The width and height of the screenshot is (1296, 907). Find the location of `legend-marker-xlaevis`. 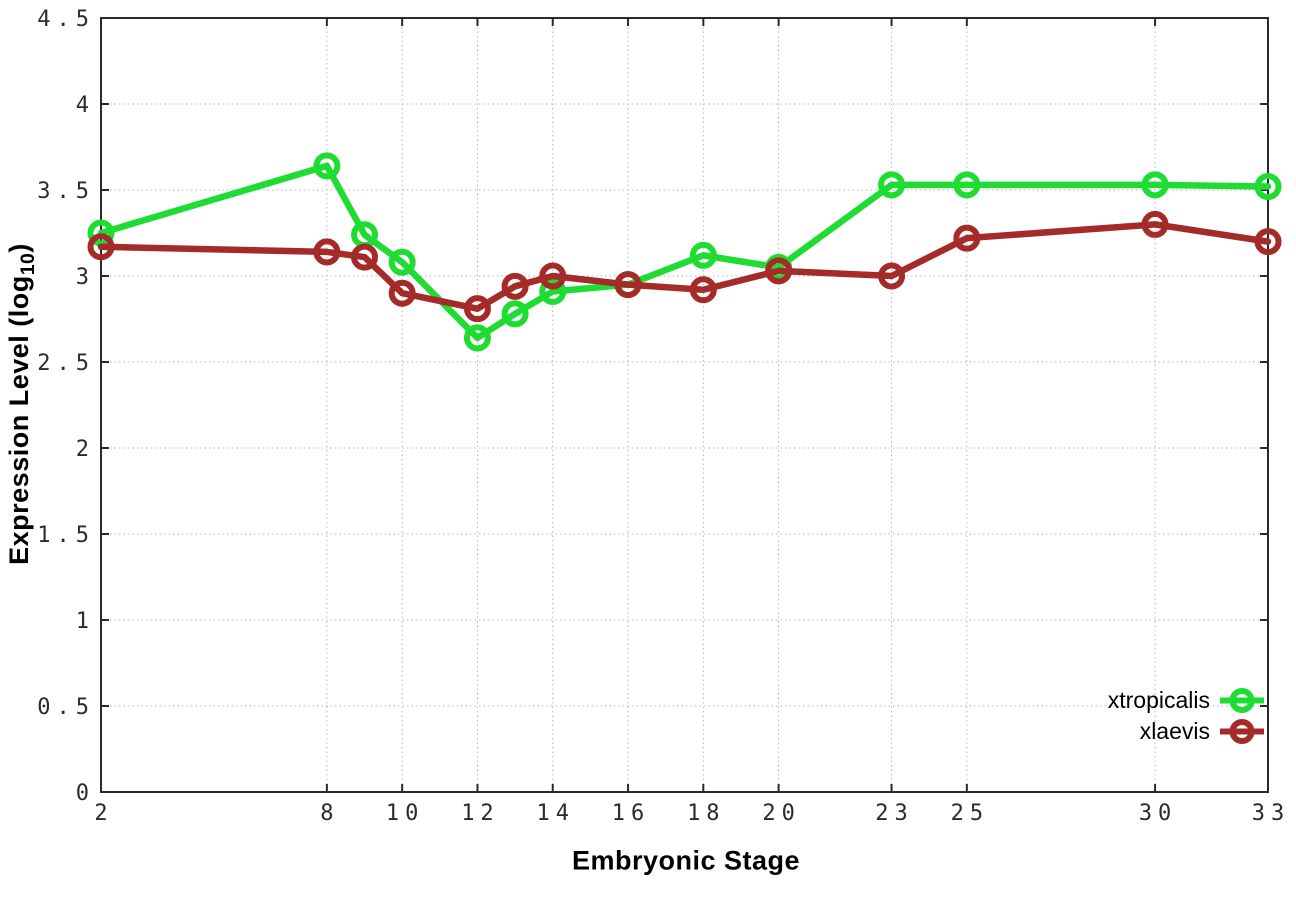

legend-marker-xlaevis is located at coordinates (1242, 731).